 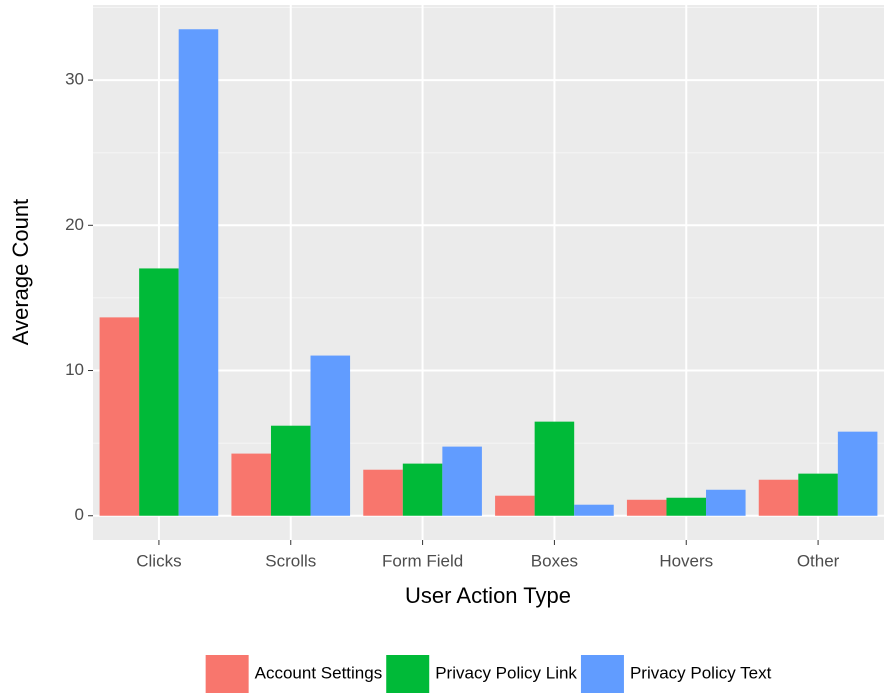 What do you see at coordinates (74, 79) in the screenshot?
I see `y-tick-label: 30` at bounding box center [74, 79].